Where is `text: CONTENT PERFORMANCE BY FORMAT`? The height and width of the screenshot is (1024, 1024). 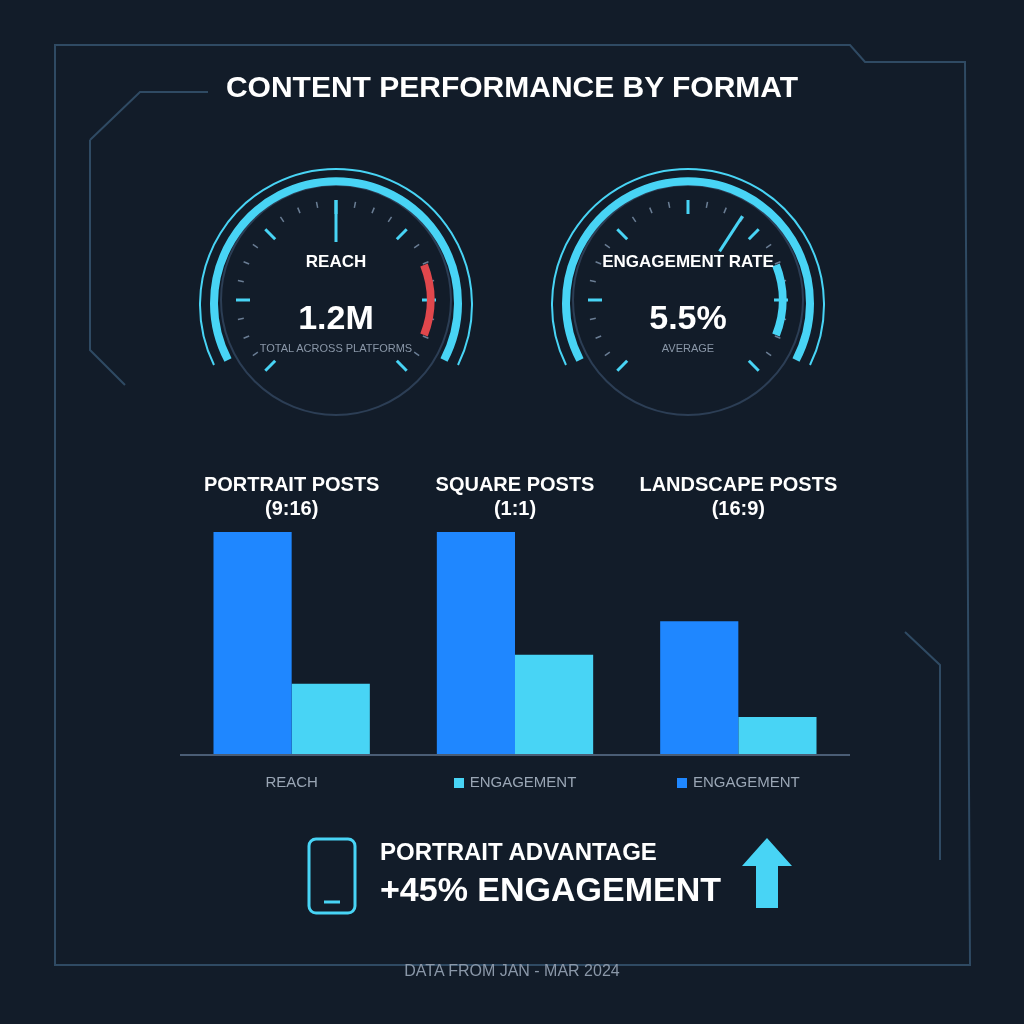
text: CONTENT PERFORMANCE BY FORMAT is located at coordinates (512, 87).